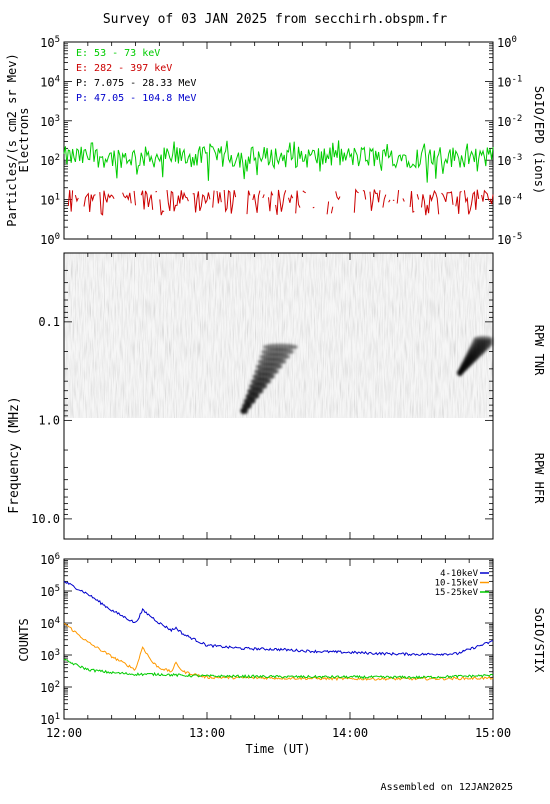  I want to click on epd-legend-entry: E: 53 - 73 keV, so click(118, 53).